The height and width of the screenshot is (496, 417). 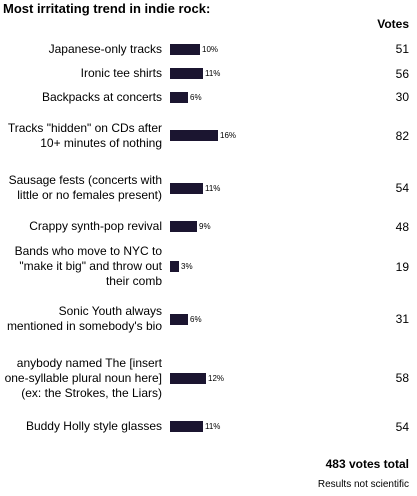 I want to click on table-row: Ironic tee shirts 11% 56, so click(x=208, y=73).